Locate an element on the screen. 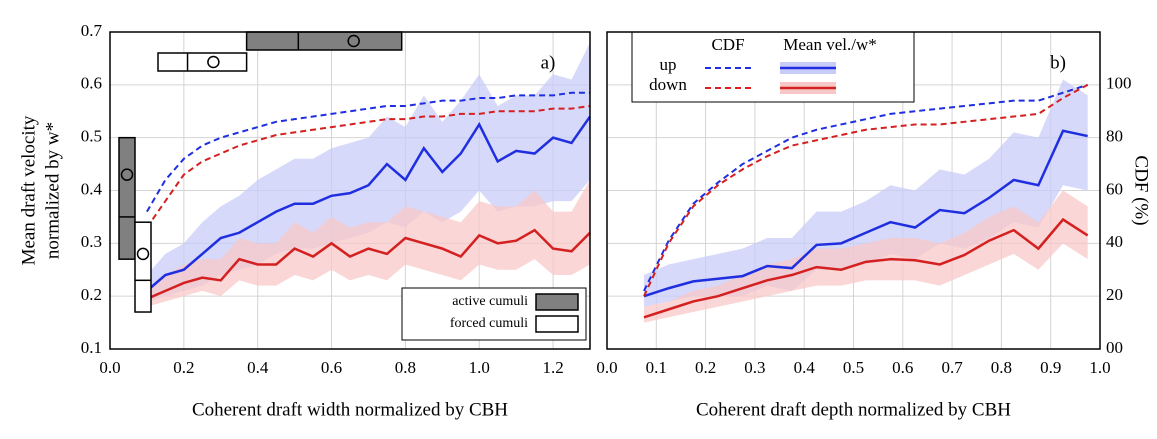  panel-label: a) is located at coordinates (548, 62).